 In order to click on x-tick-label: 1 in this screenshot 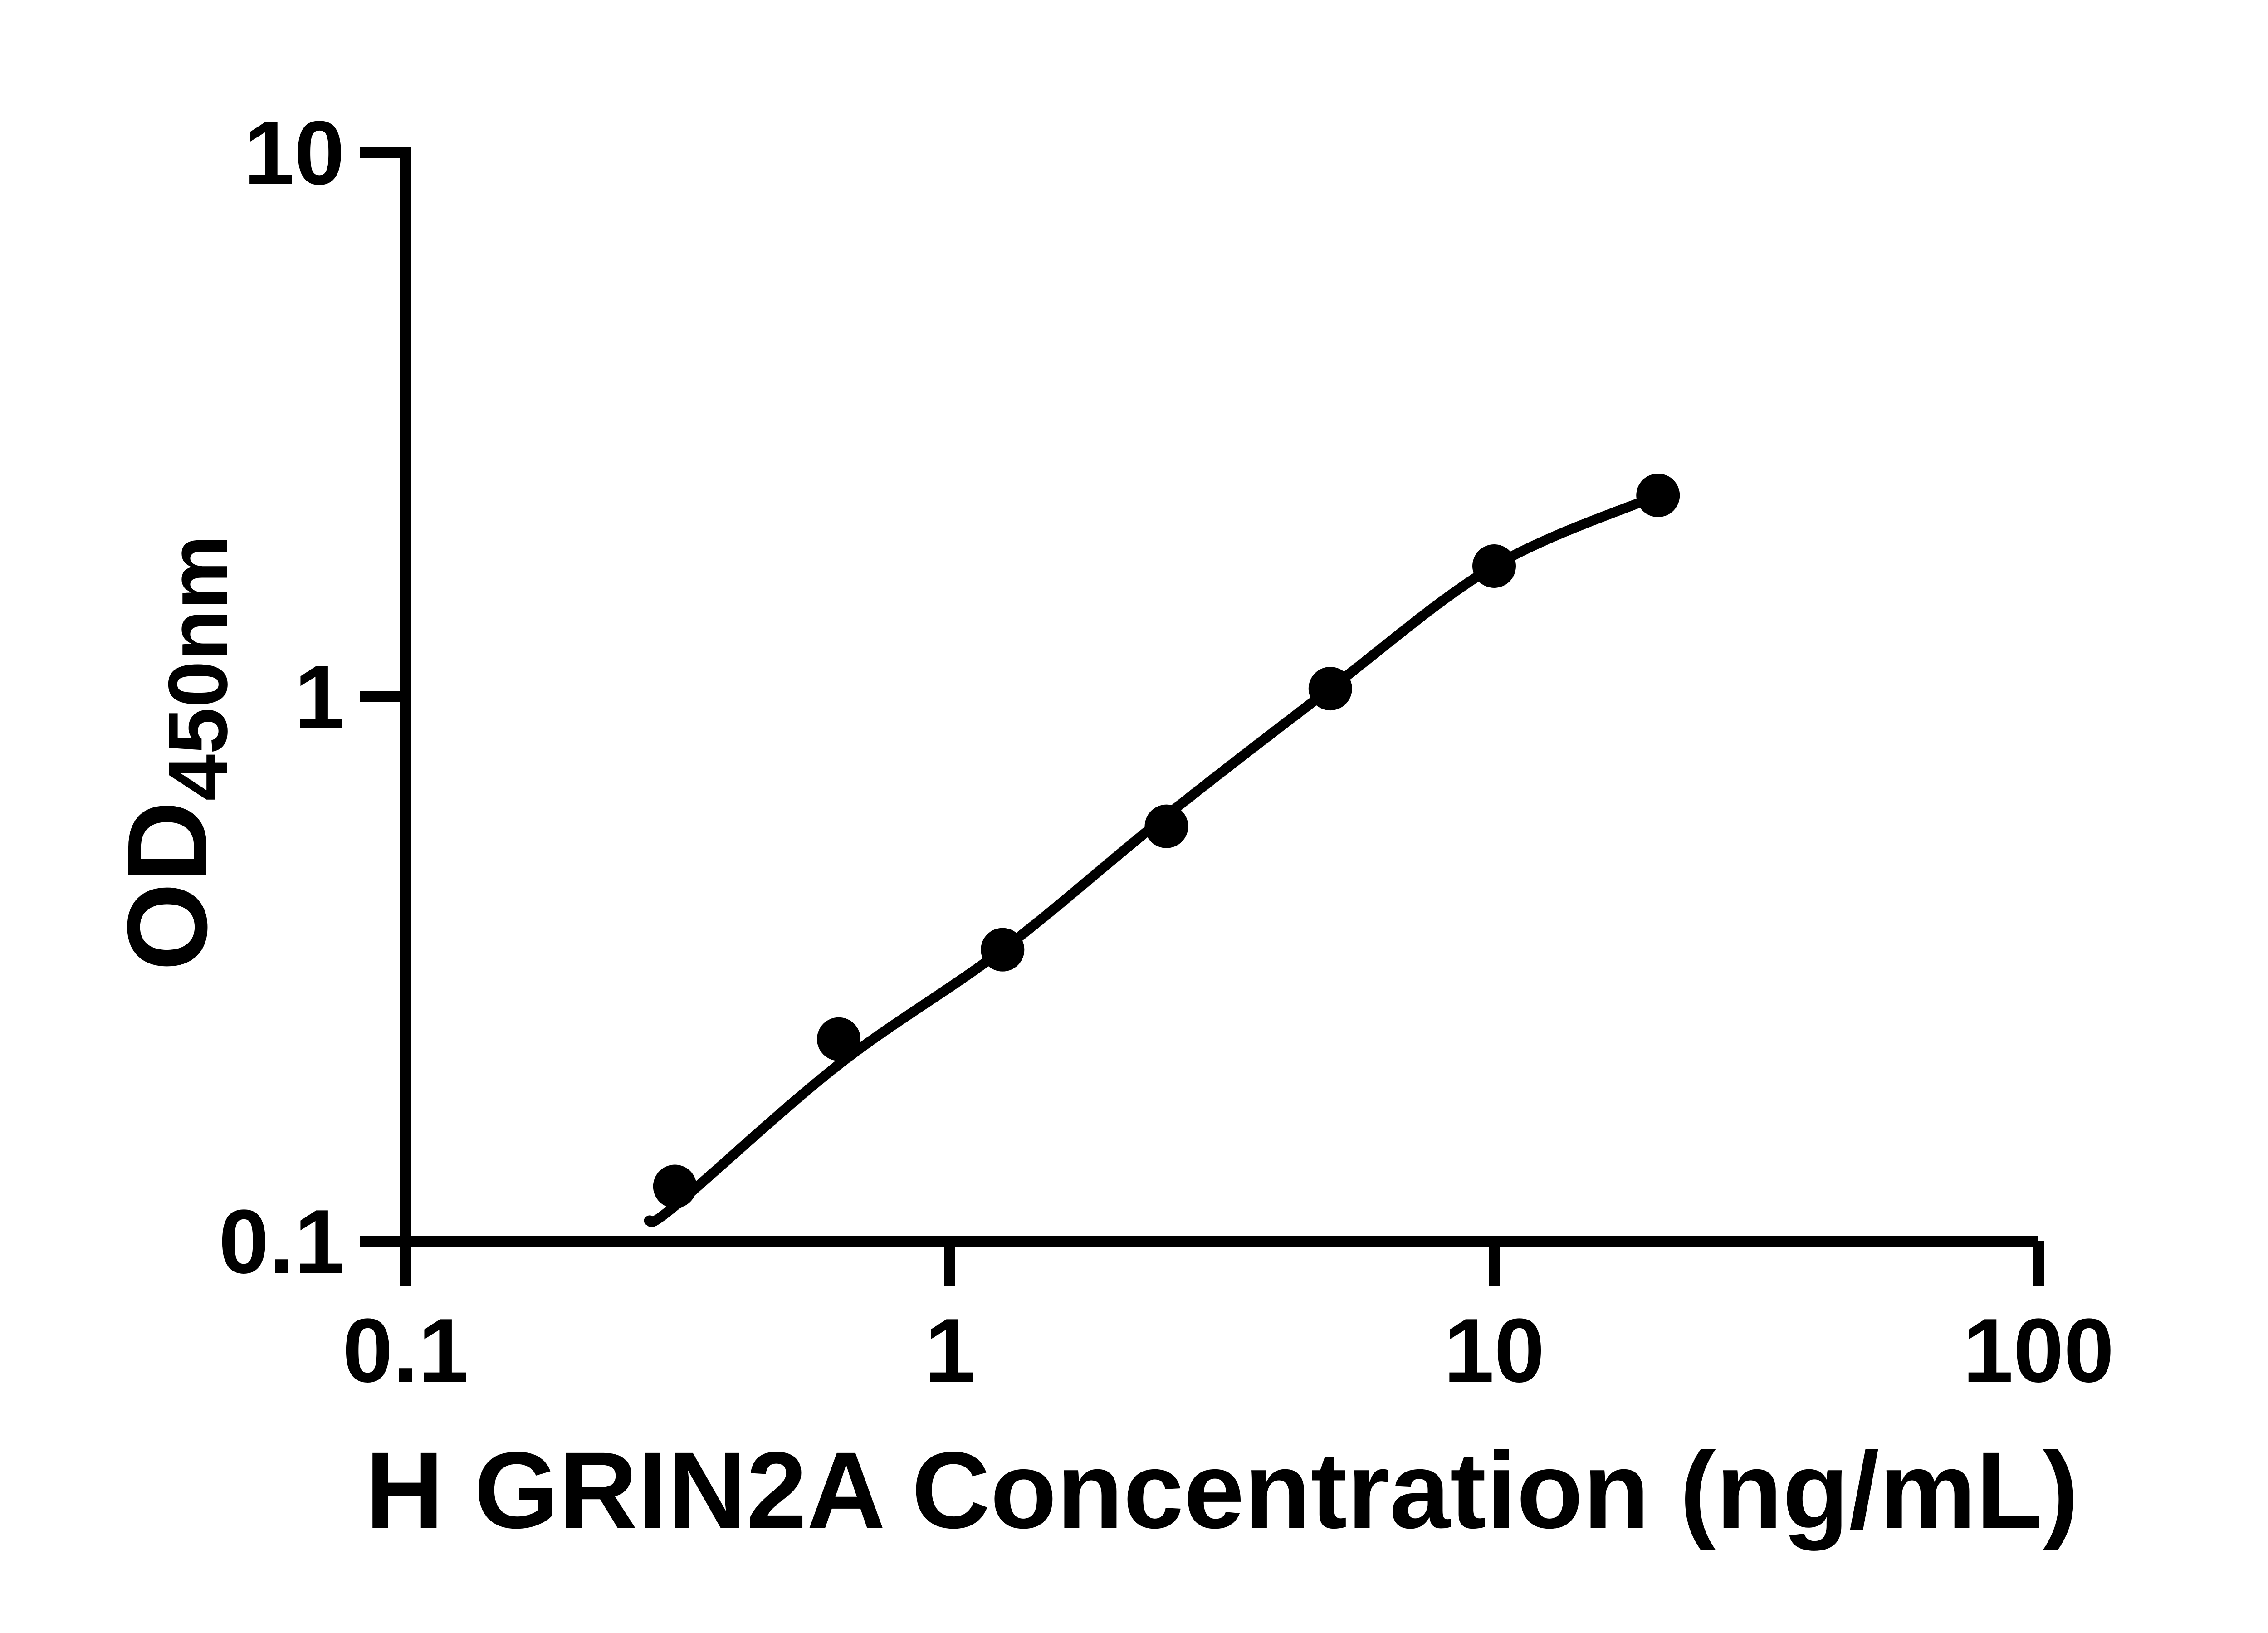, I will do `click(950, 1350)`.